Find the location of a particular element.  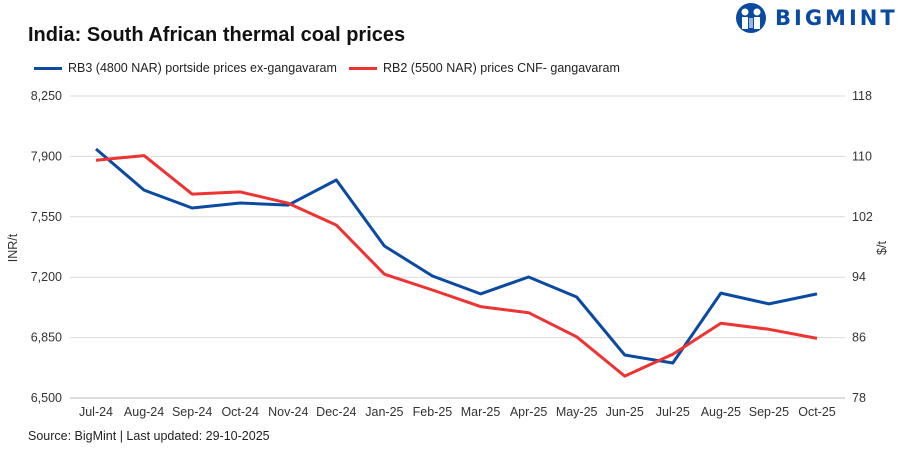

x-tick-label: Oct-24 is located at coordinates (240, 412).